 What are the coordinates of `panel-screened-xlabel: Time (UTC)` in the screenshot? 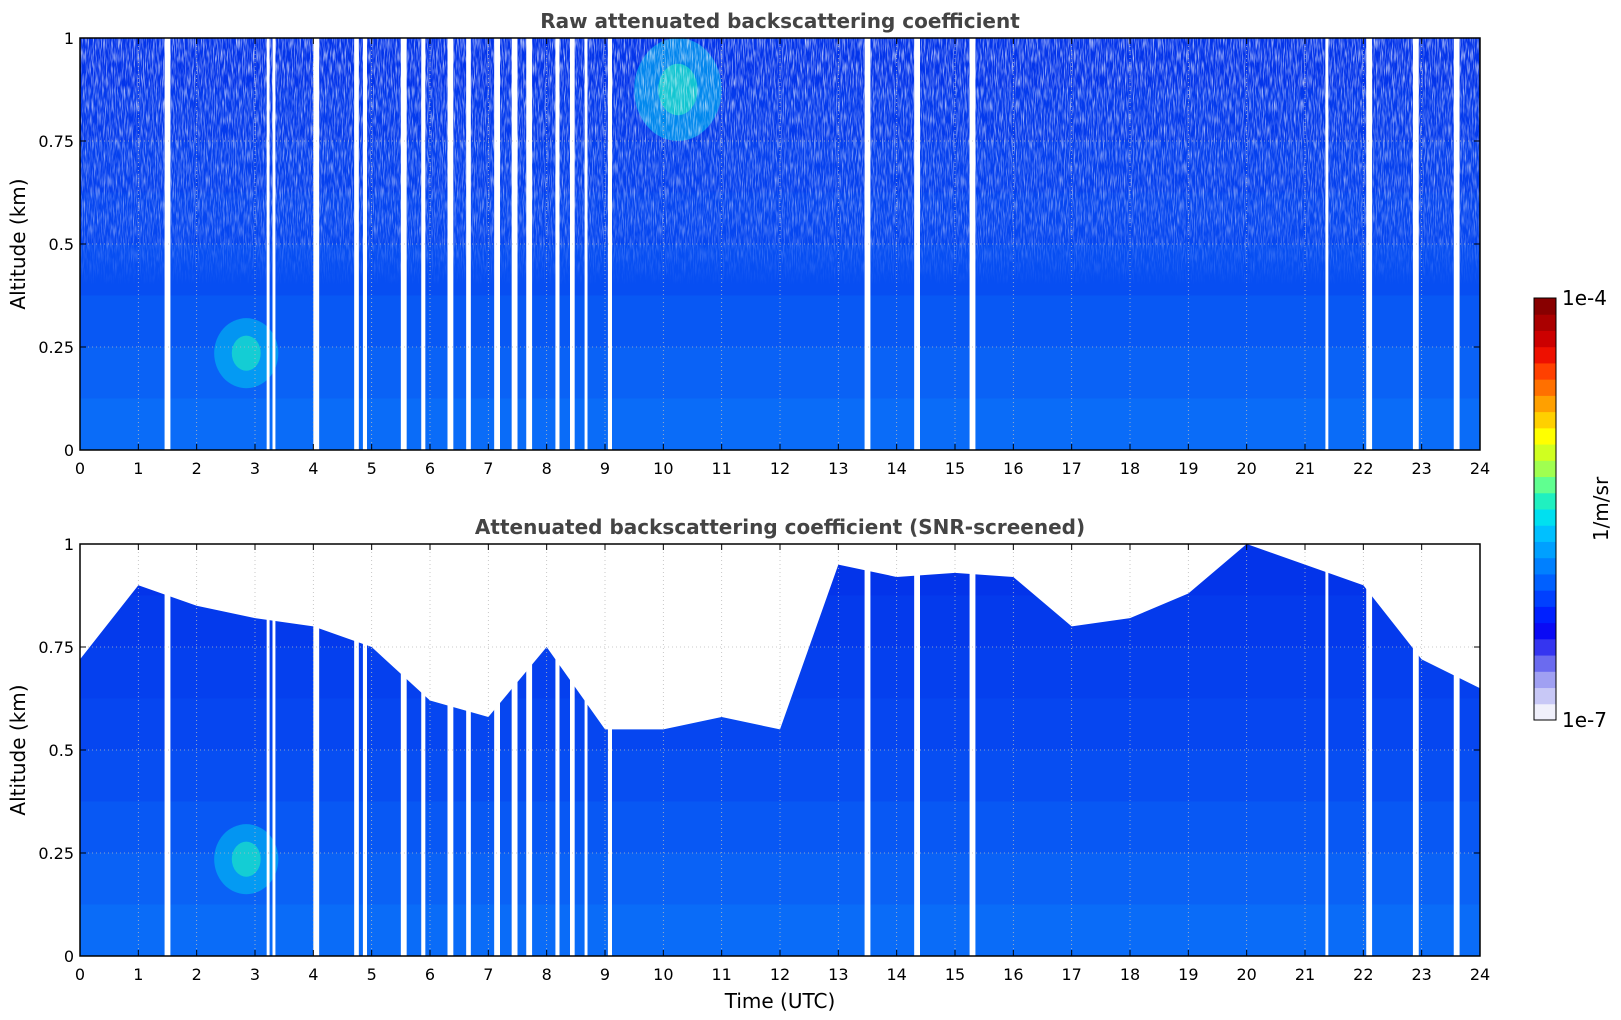 It's located at (780, 1001).